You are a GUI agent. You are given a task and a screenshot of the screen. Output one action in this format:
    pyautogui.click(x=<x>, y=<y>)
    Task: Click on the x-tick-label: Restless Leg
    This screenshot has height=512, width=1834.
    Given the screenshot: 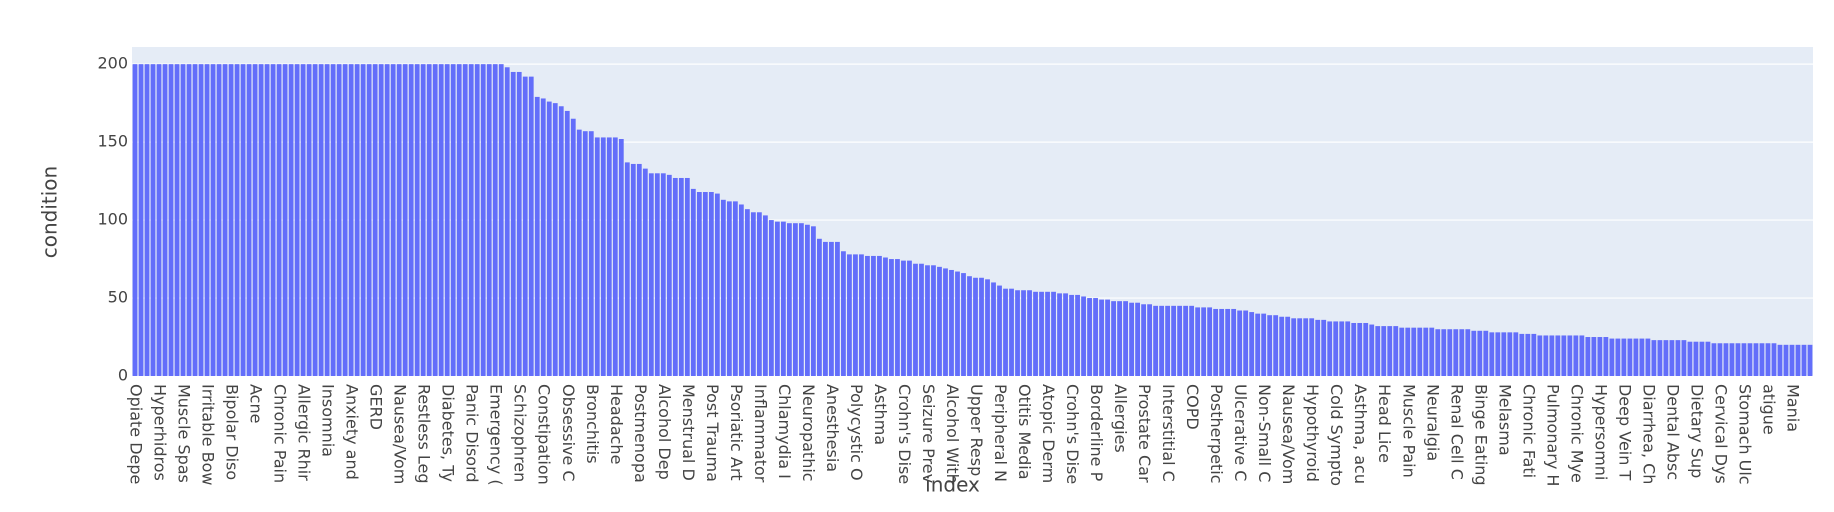 What is the action you would take?
    pyautogui.click(x=424, y=434)
    